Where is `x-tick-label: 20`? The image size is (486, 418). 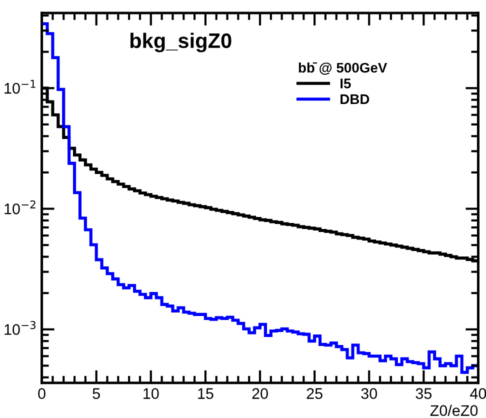
x-tick-label: 20 is located at coordinates (260, 393).